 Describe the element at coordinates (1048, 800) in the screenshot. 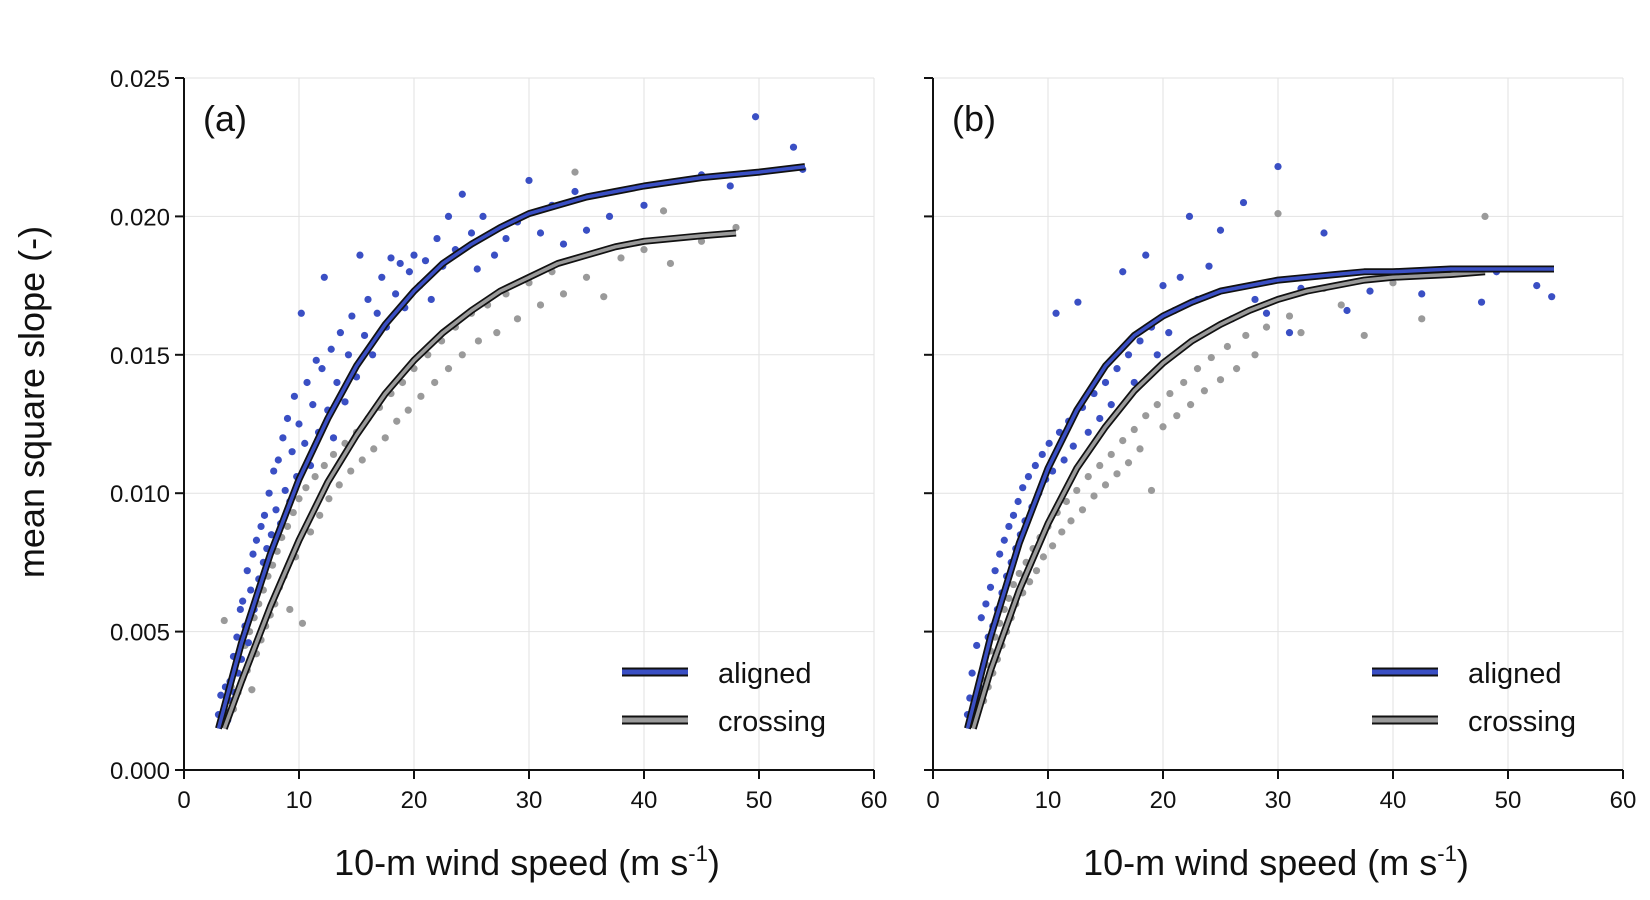

I see `panel-b-x-tick-label-1: 10` at that location.